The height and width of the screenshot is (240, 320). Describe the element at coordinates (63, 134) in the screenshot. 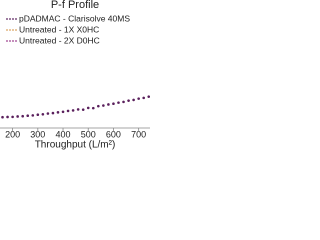

I see `x-tick-label: 400` at that location.